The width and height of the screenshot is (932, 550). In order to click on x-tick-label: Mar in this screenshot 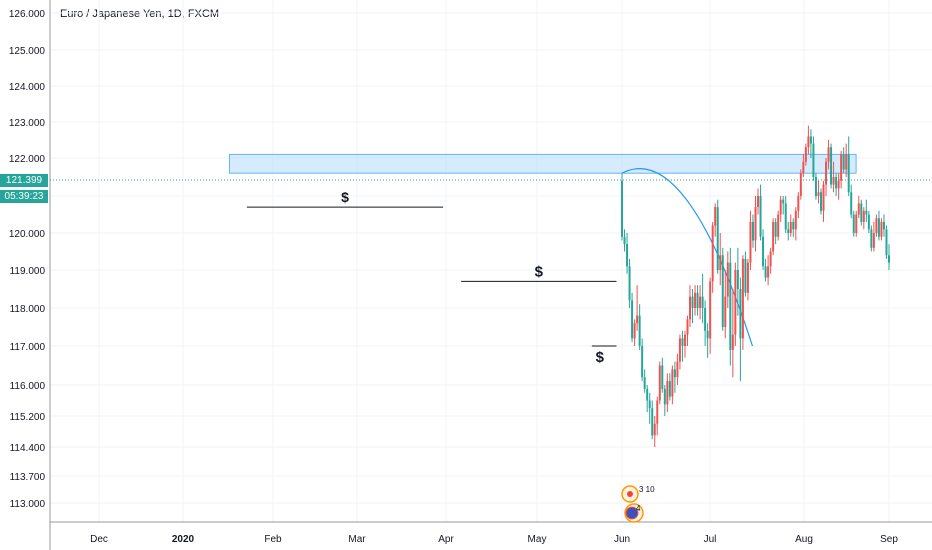, I will do `click(357, 539)`.